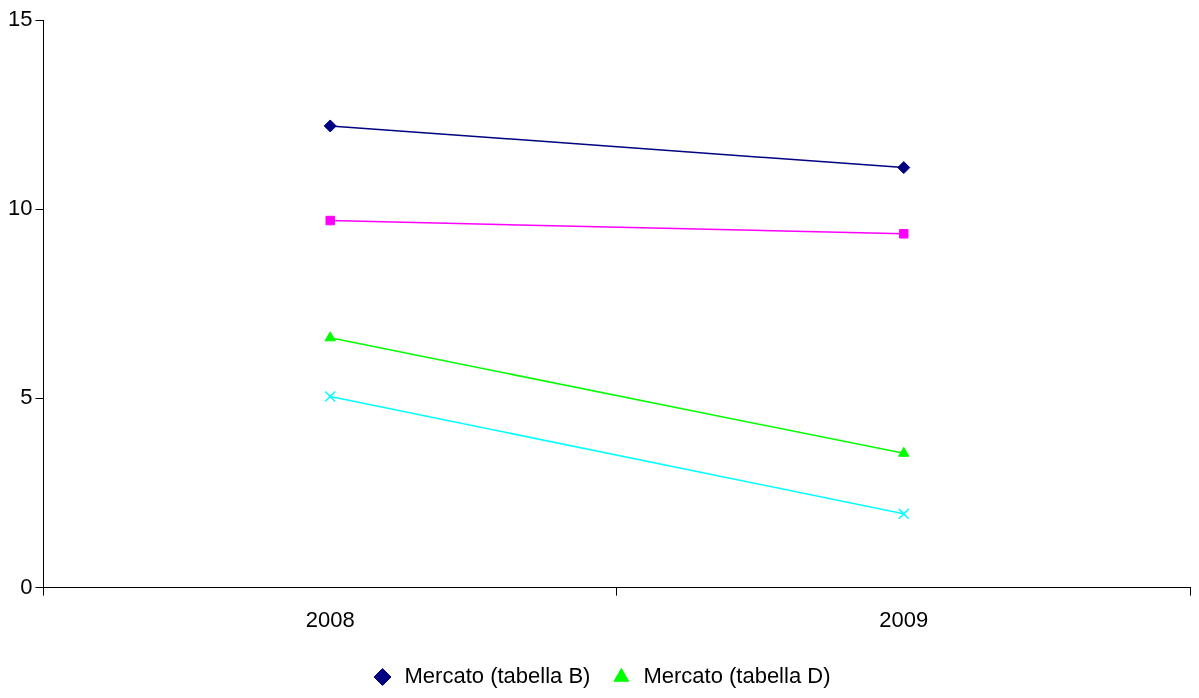 This screenshot has height=698, width=1199. What do you see at coordinates (497, 676) in the screenshot?
I see `legend-label: Mercato (tabella B)` at bounding box center [497, 676].